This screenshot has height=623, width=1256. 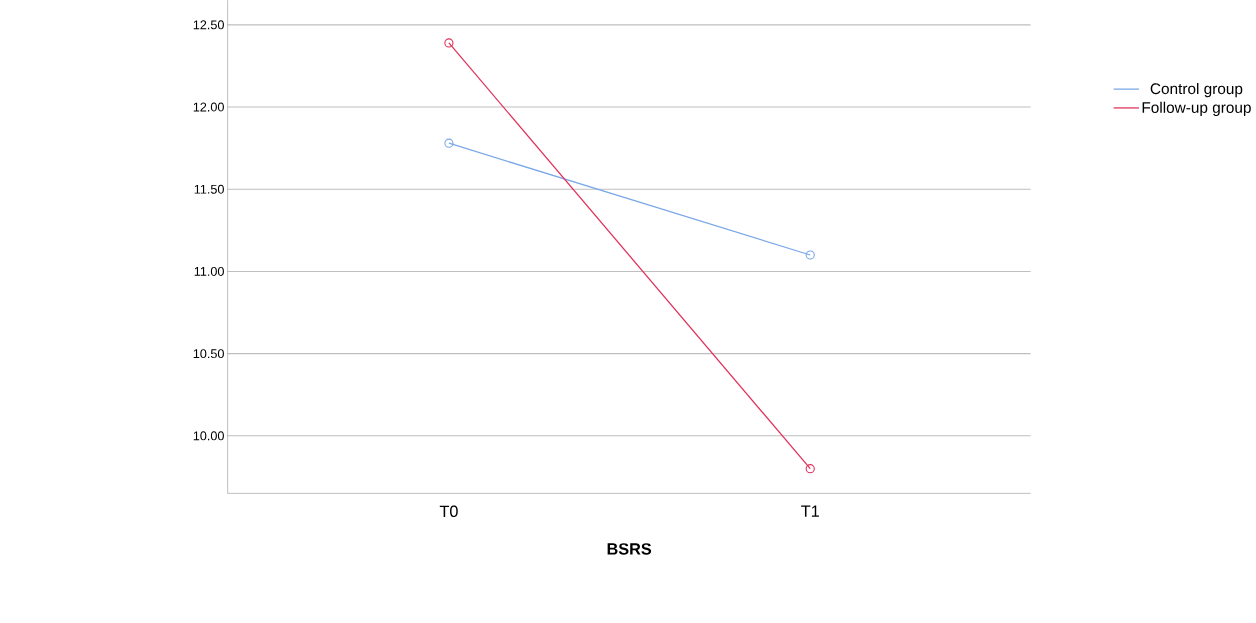 What do you see at coordinates (208, 436) in the screenshot?
I see `y-tick-label: 10.00` at bounding box center [208, 436].